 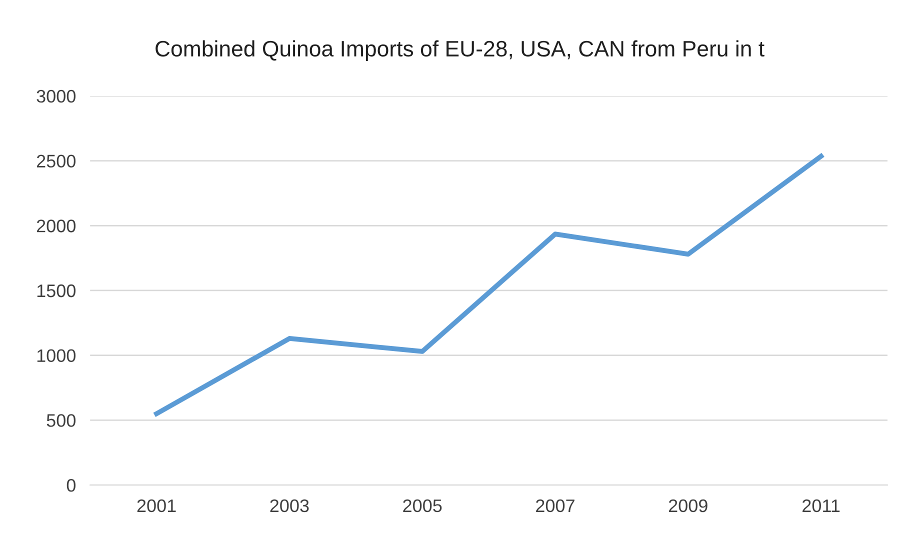 I want to click on y-tick-label: 3000, so click(x=56, y=96).